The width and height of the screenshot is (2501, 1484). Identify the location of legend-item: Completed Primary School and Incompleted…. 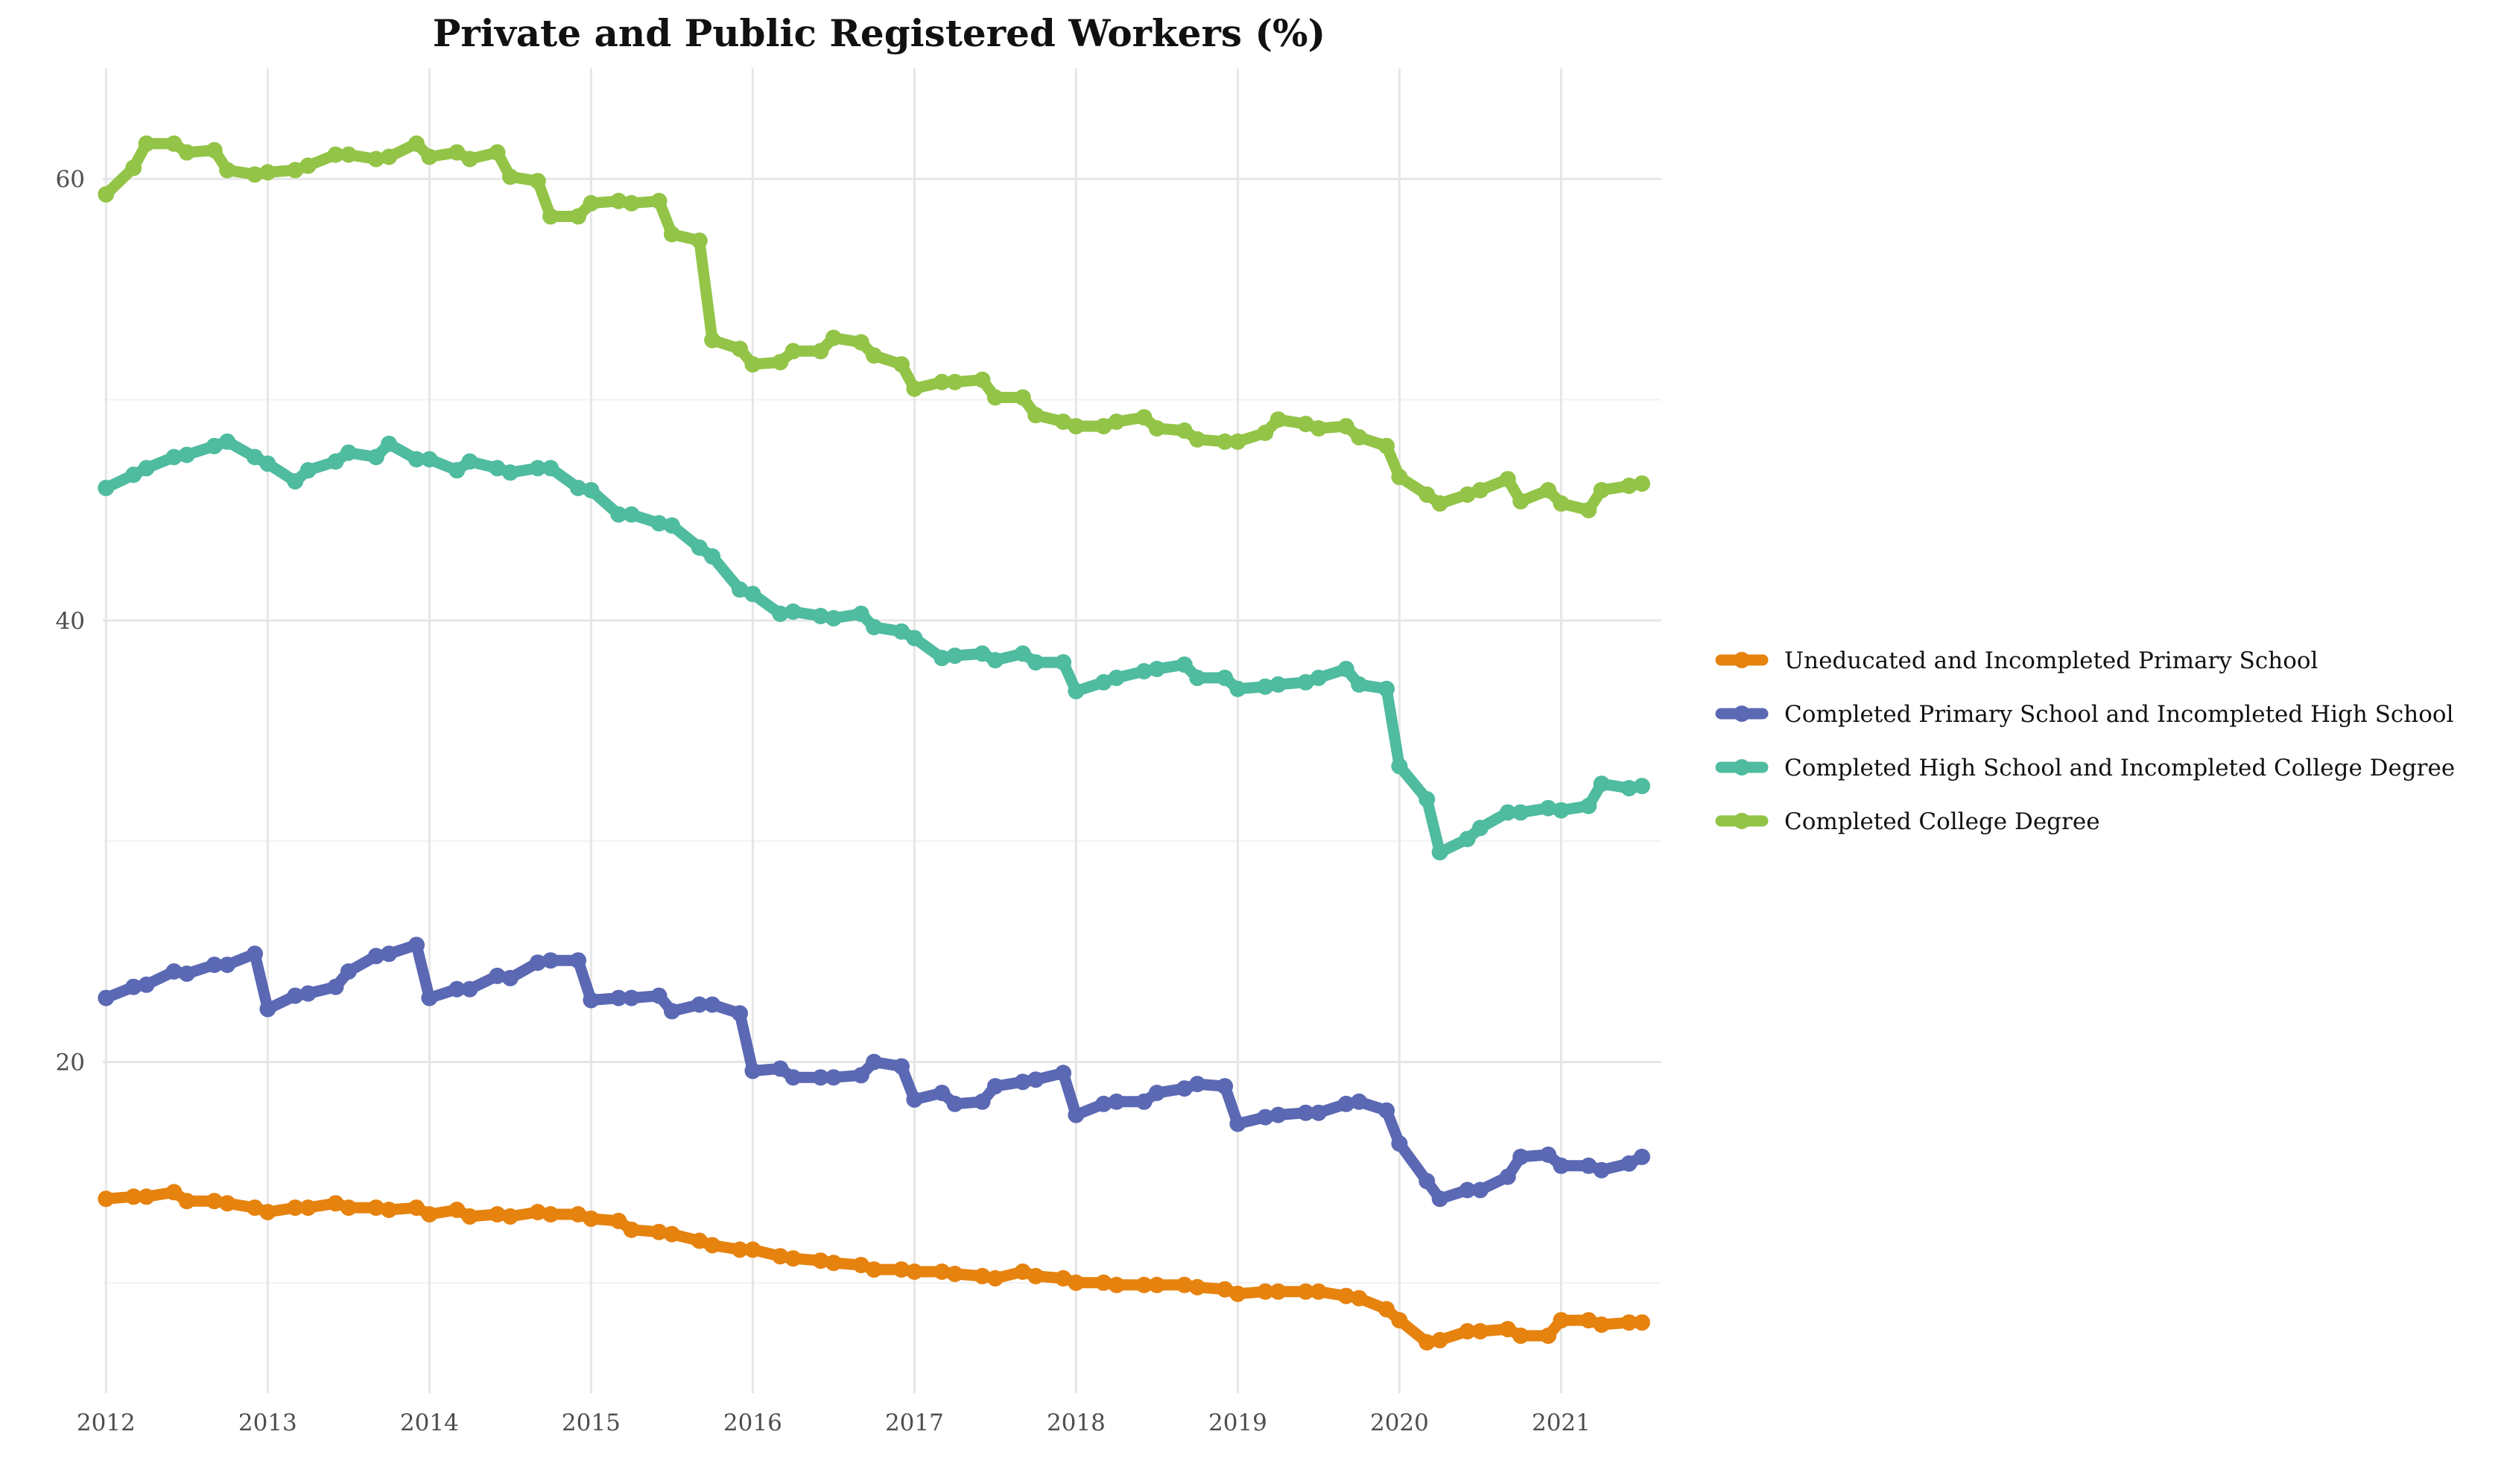
(2084, 715).